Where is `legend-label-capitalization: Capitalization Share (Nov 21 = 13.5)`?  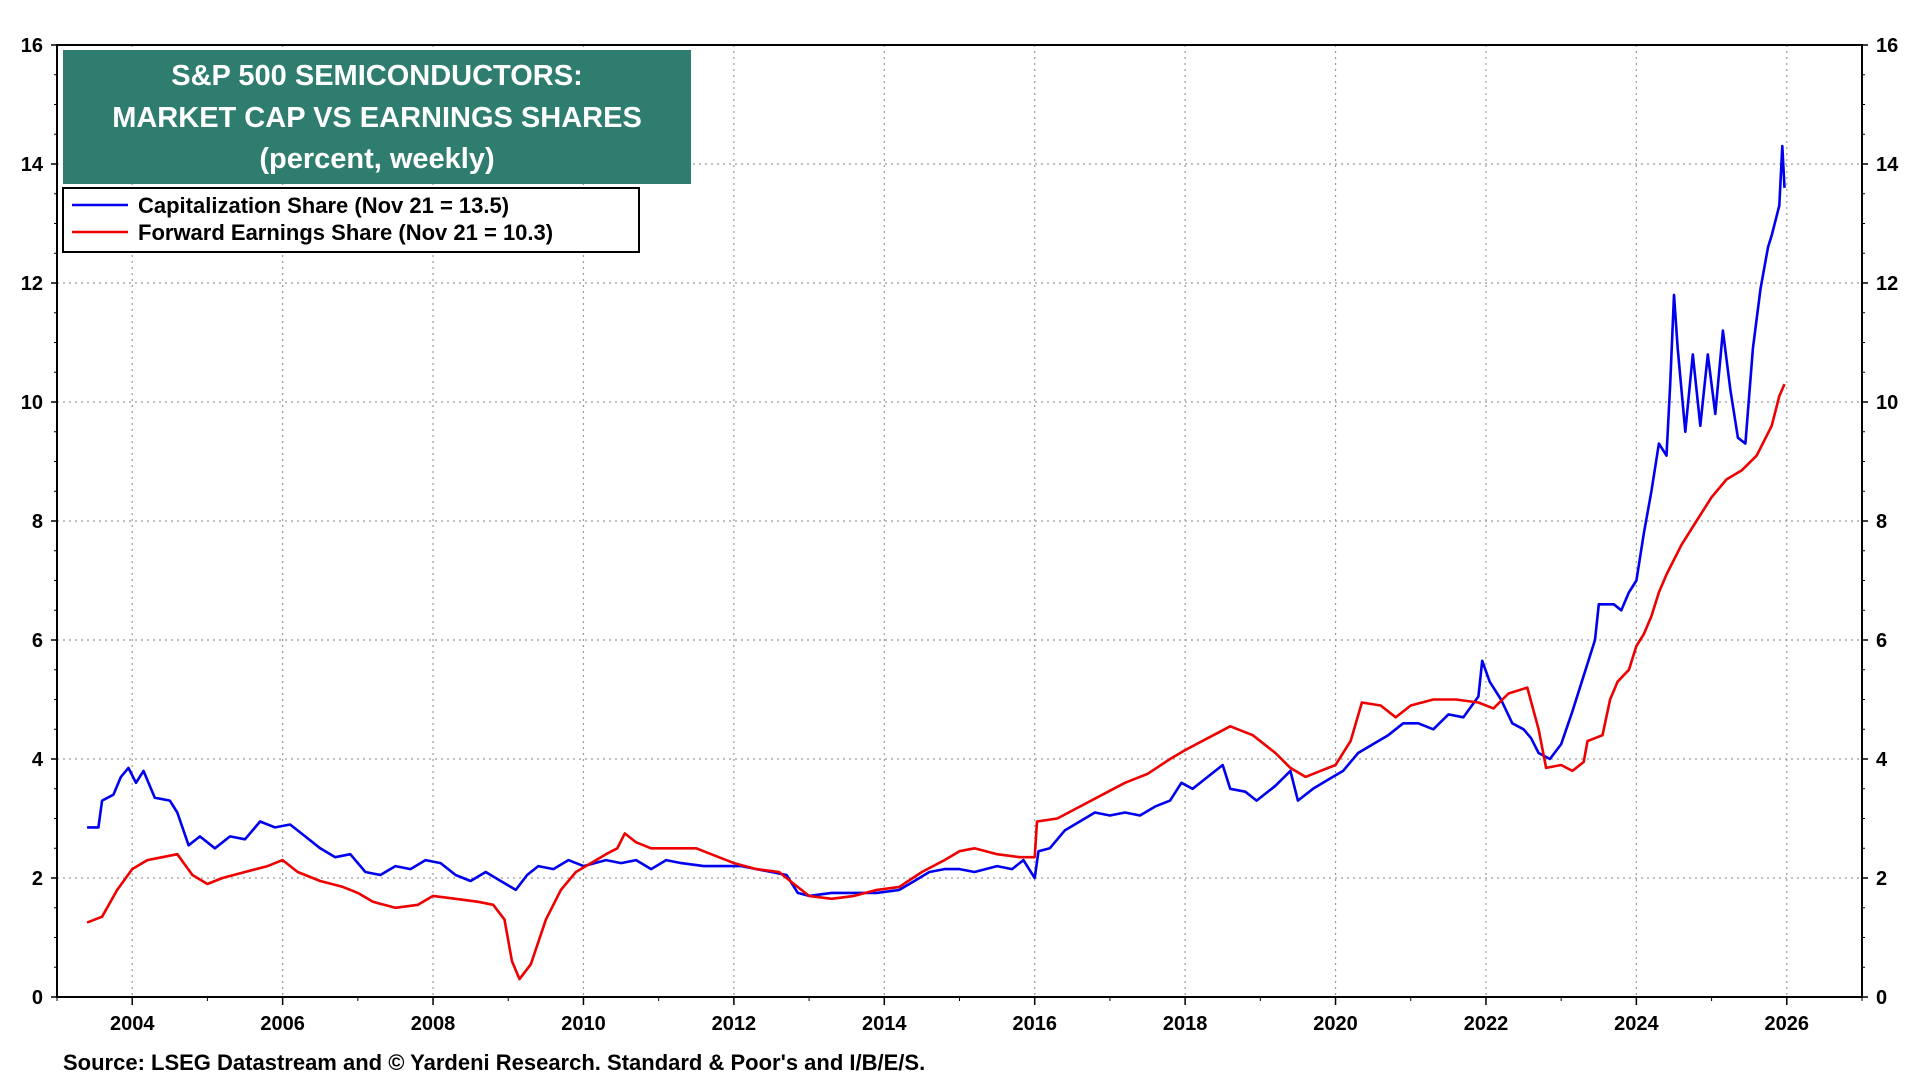
legend-label-capitalization: Capitalization Share (Nov 21 = 13.5) is located at coordinates (323, 205).